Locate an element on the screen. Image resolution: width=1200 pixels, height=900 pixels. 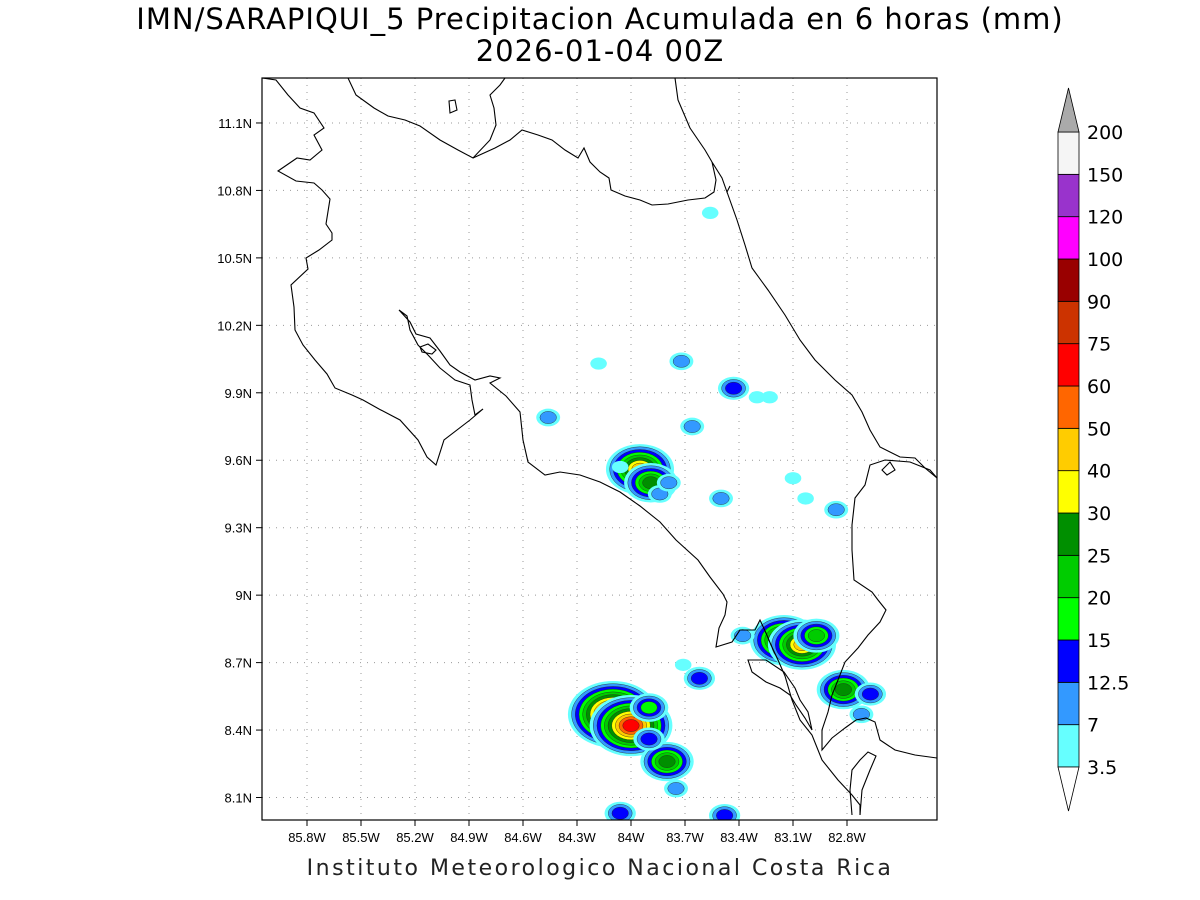
colorbar-level-label: 100 is located at coordinates (1105, 260).